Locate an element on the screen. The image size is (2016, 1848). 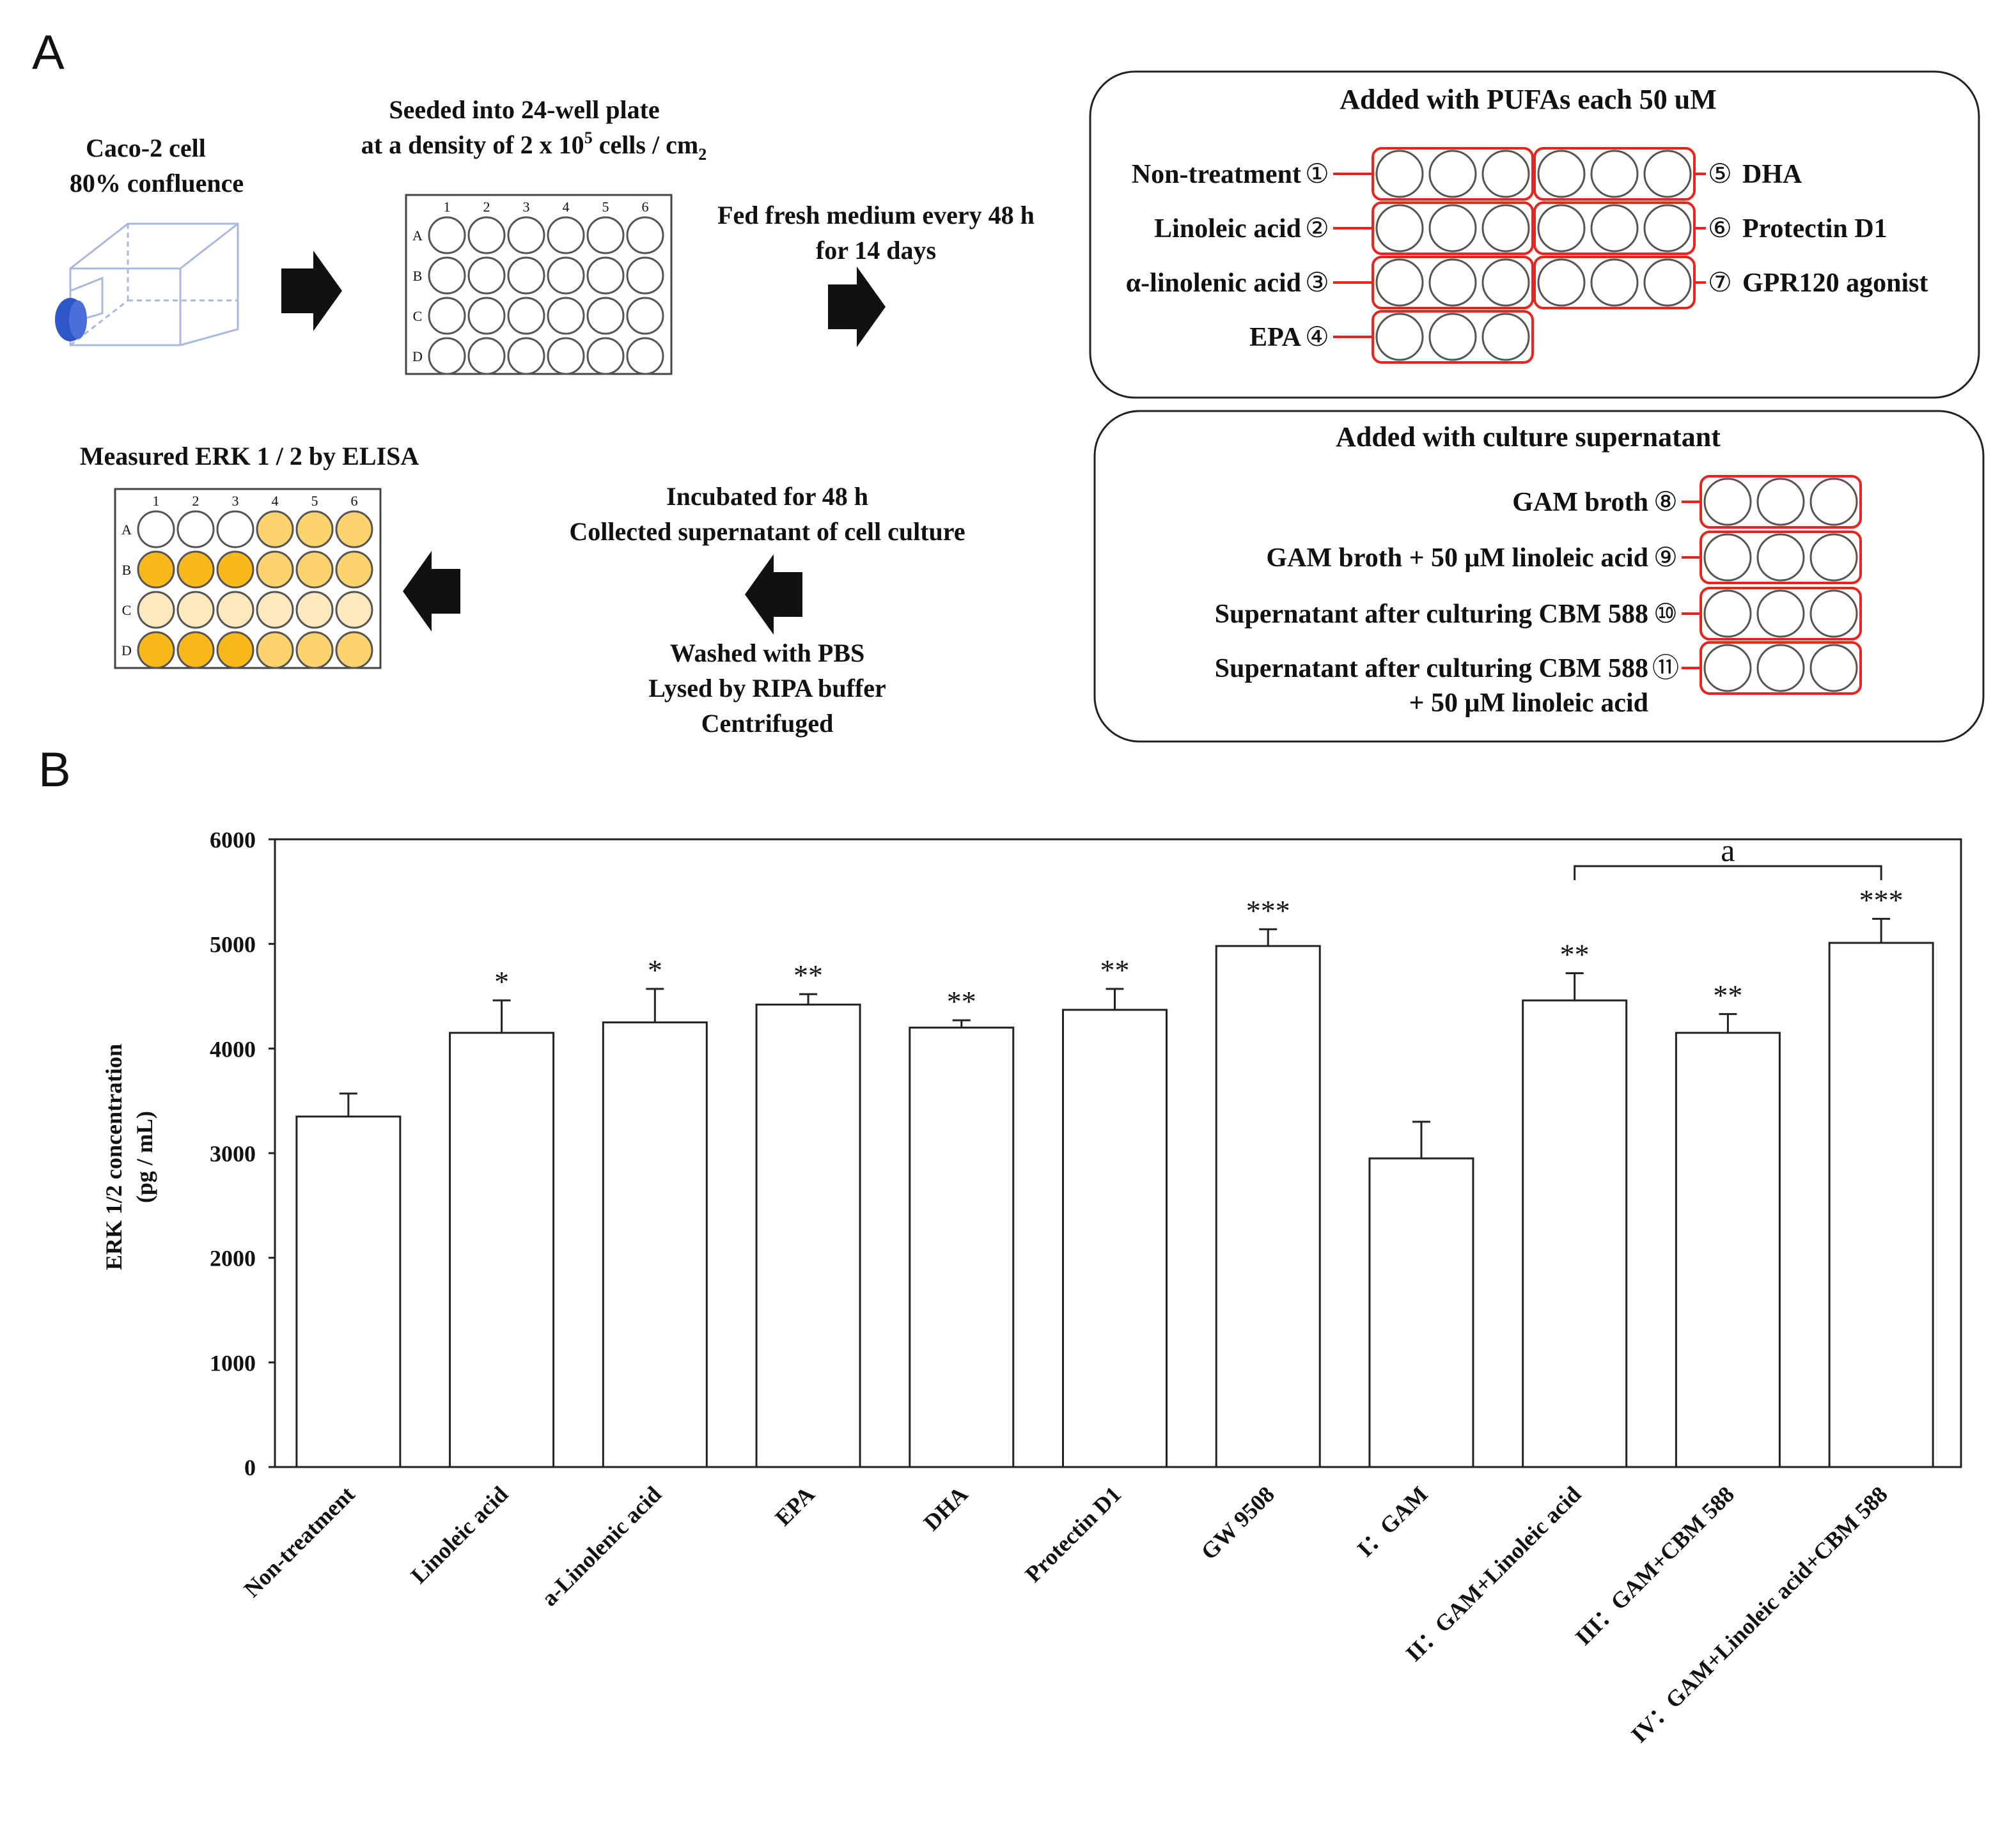
incubation-line-2: Collected supernatant of cell culture is located at coordinates (767, 532).